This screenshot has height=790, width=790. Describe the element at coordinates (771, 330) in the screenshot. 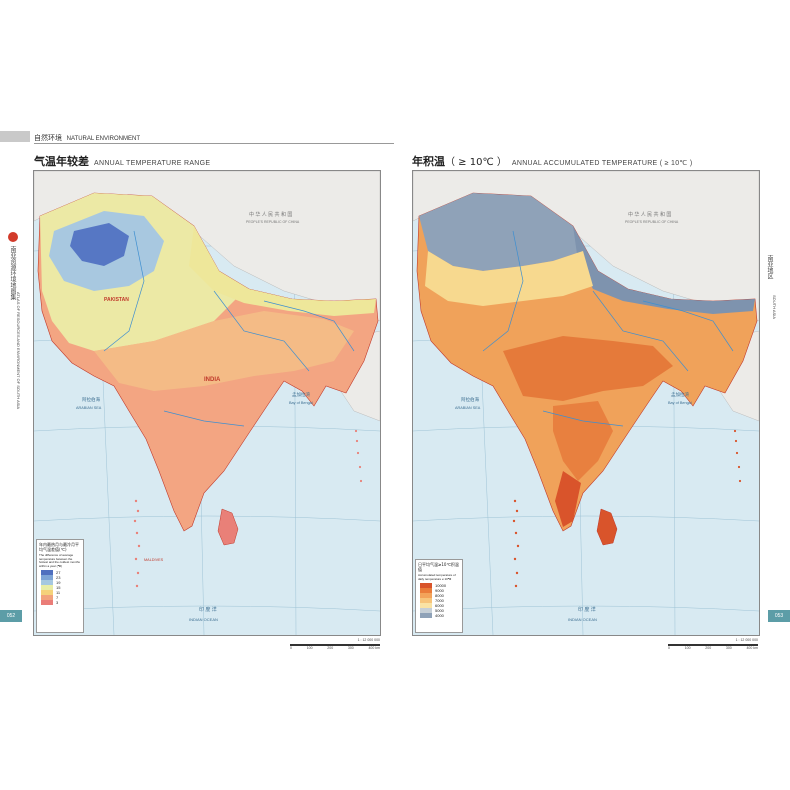

I see `spine-right: 南亚地区 SOUTH ASIA` at that location.